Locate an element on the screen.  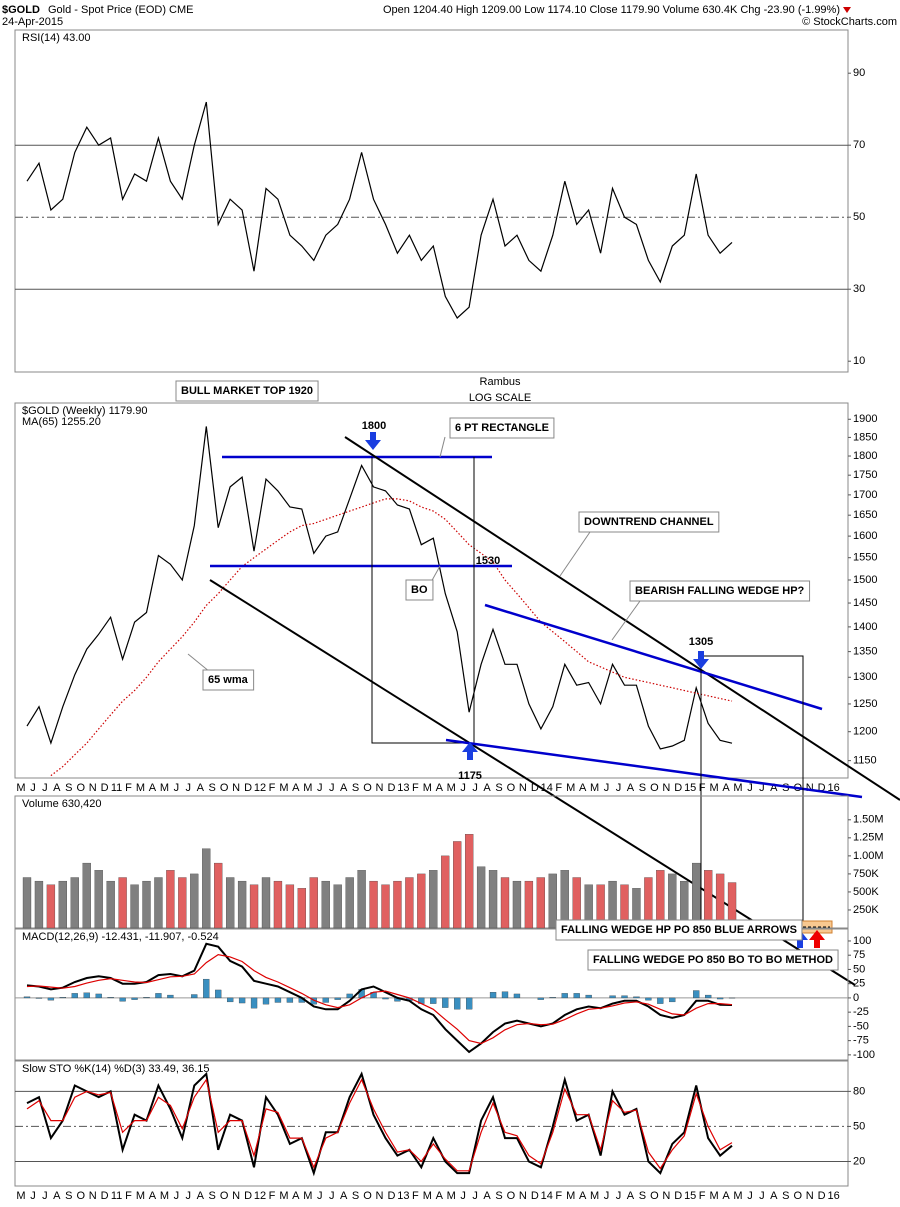
annotation: Rambus is located at coordinates (500, 382).